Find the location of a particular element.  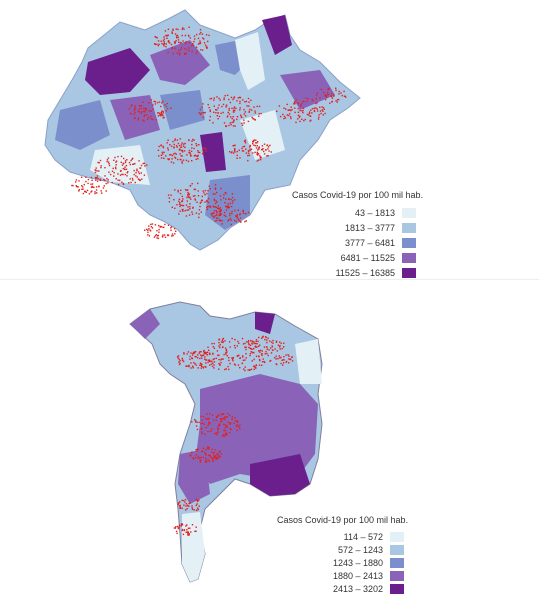

legend-row: 11525 – 16385 is located at coordinates (376, 273).